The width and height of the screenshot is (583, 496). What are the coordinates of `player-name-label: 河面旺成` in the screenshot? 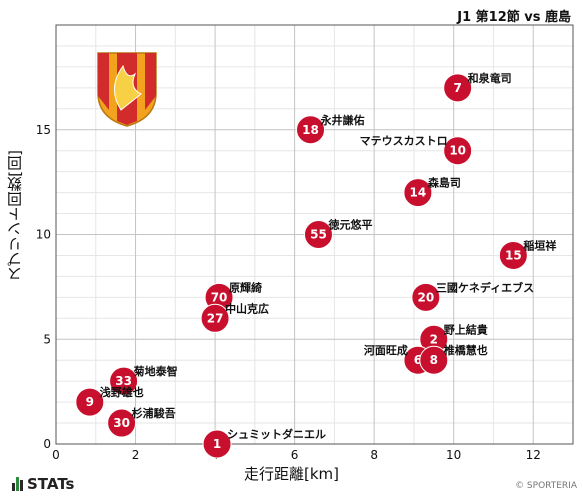 It's located at (386, 350).